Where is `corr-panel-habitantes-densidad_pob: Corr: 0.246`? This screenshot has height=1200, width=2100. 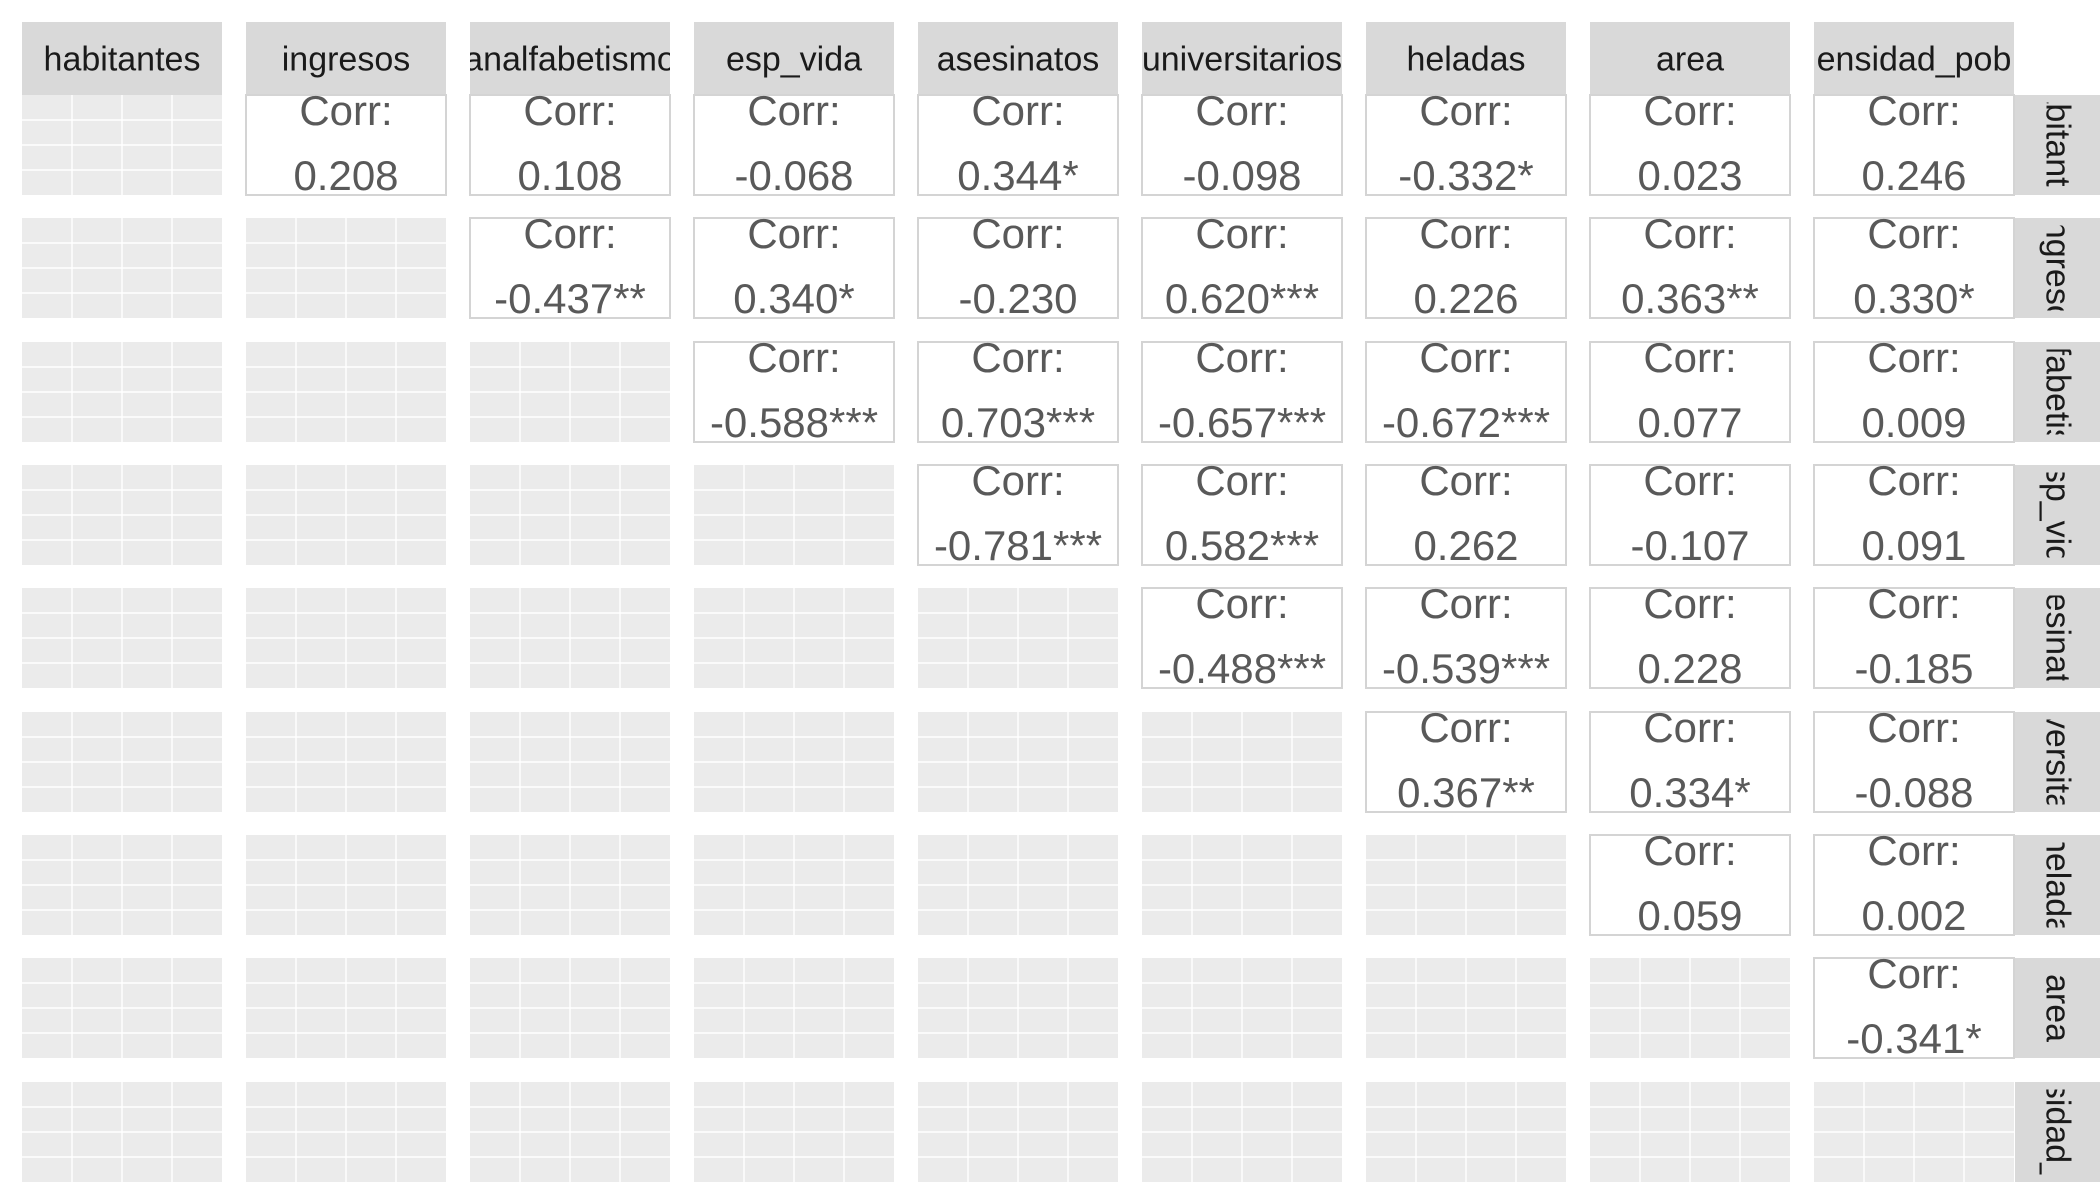
corr-panel-habitantes-densidad_pob: Corr: 0.246 is located at coordinates (1914, 146).